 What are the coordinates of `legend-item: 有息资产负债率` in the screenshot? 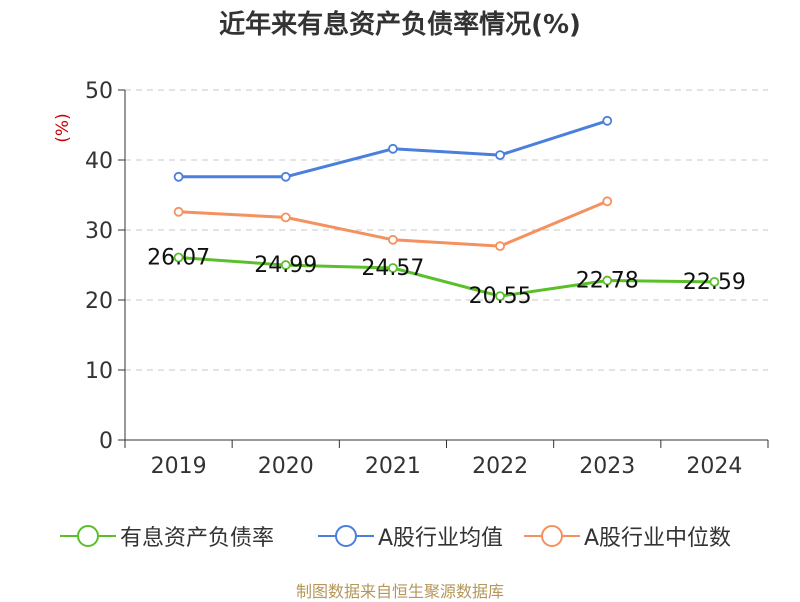 It's located at (167, 536).